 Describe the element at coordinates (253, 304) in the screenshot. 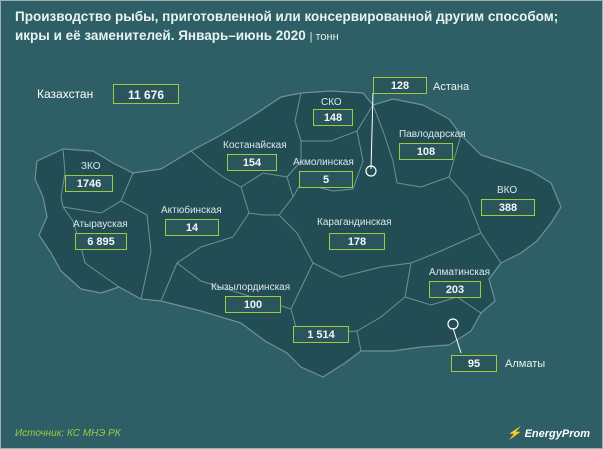

I see `region-value-kyzylorda: 100` at that location.